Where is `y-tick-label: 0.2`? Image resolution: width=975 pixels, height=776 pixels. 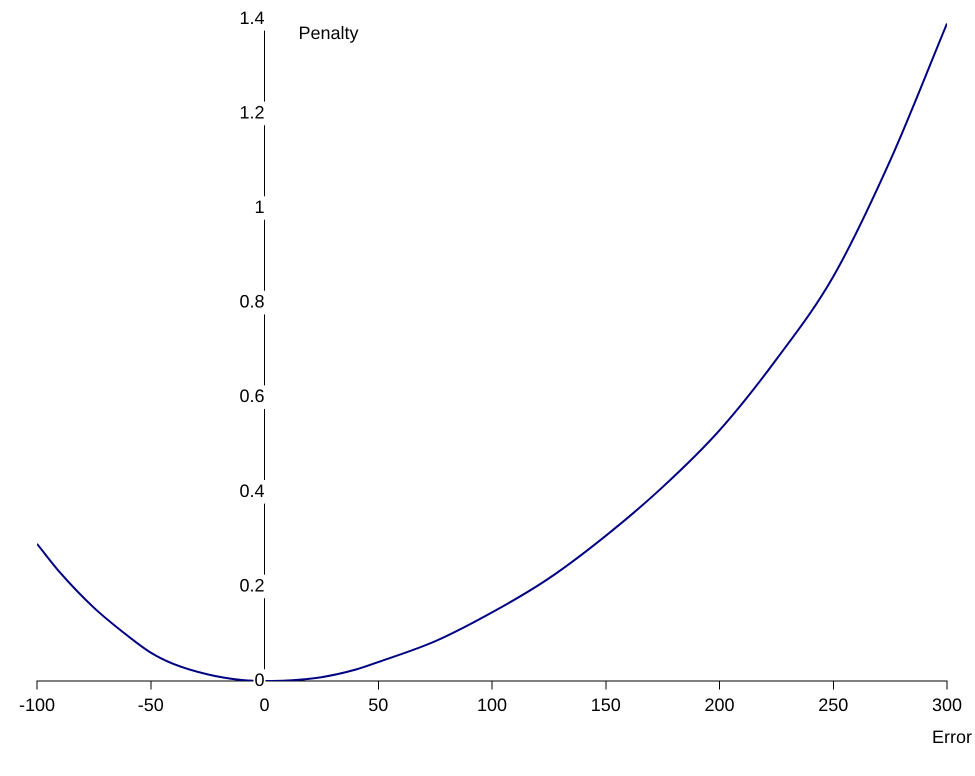
y-tick-label: 0.2 is located at coordinates (251, 585).